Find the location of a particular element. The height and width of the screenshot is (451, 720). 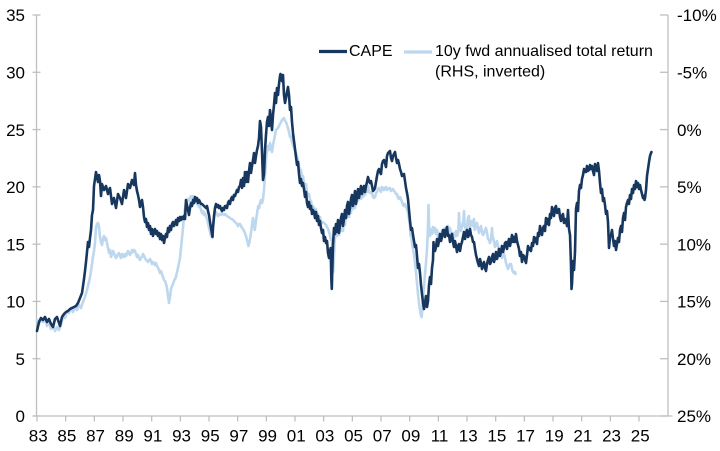

svg-text: -5% is located at coordinates (692, 72).